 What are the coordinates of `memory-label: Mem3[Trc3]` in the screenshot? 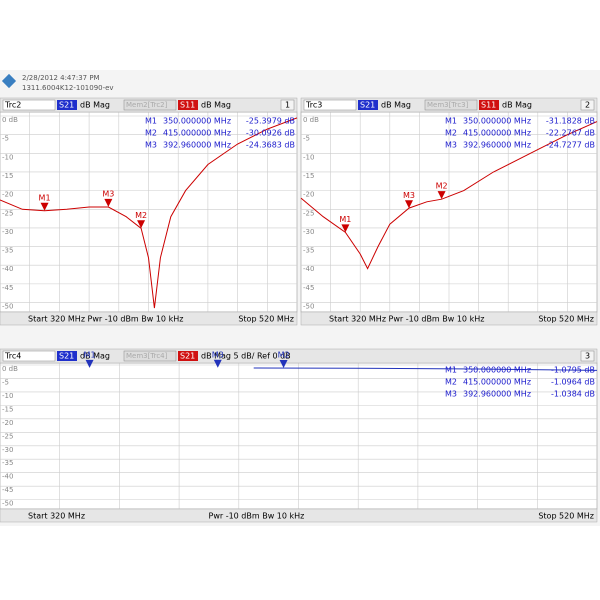 It's located at (448, 105).